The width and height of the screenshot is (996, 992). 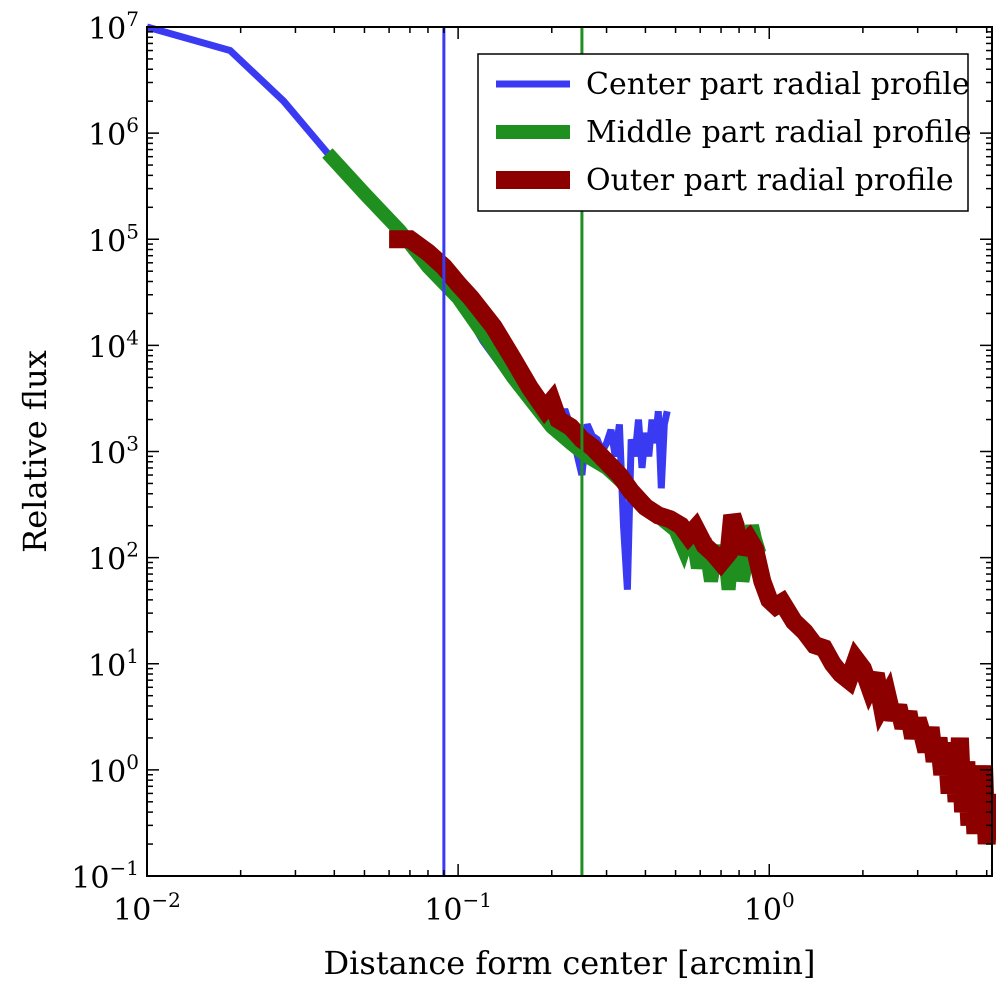 What do you see at coordinates (779, 132) in the screenshot?
I see `legend-label: Middle part radial profile` at bounding box center [779, 132].